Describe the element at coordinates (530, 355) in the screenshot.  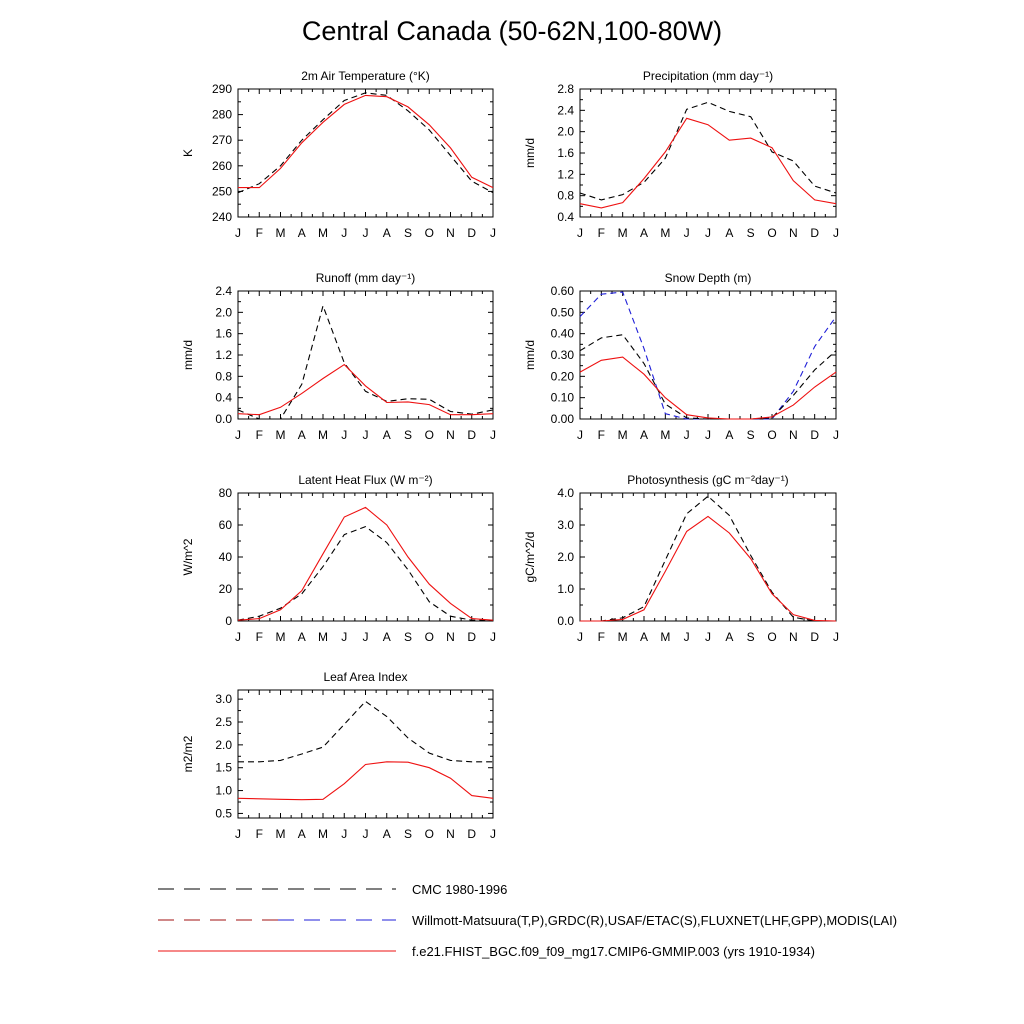
I see `y-axis-label: mm/d` at that location.